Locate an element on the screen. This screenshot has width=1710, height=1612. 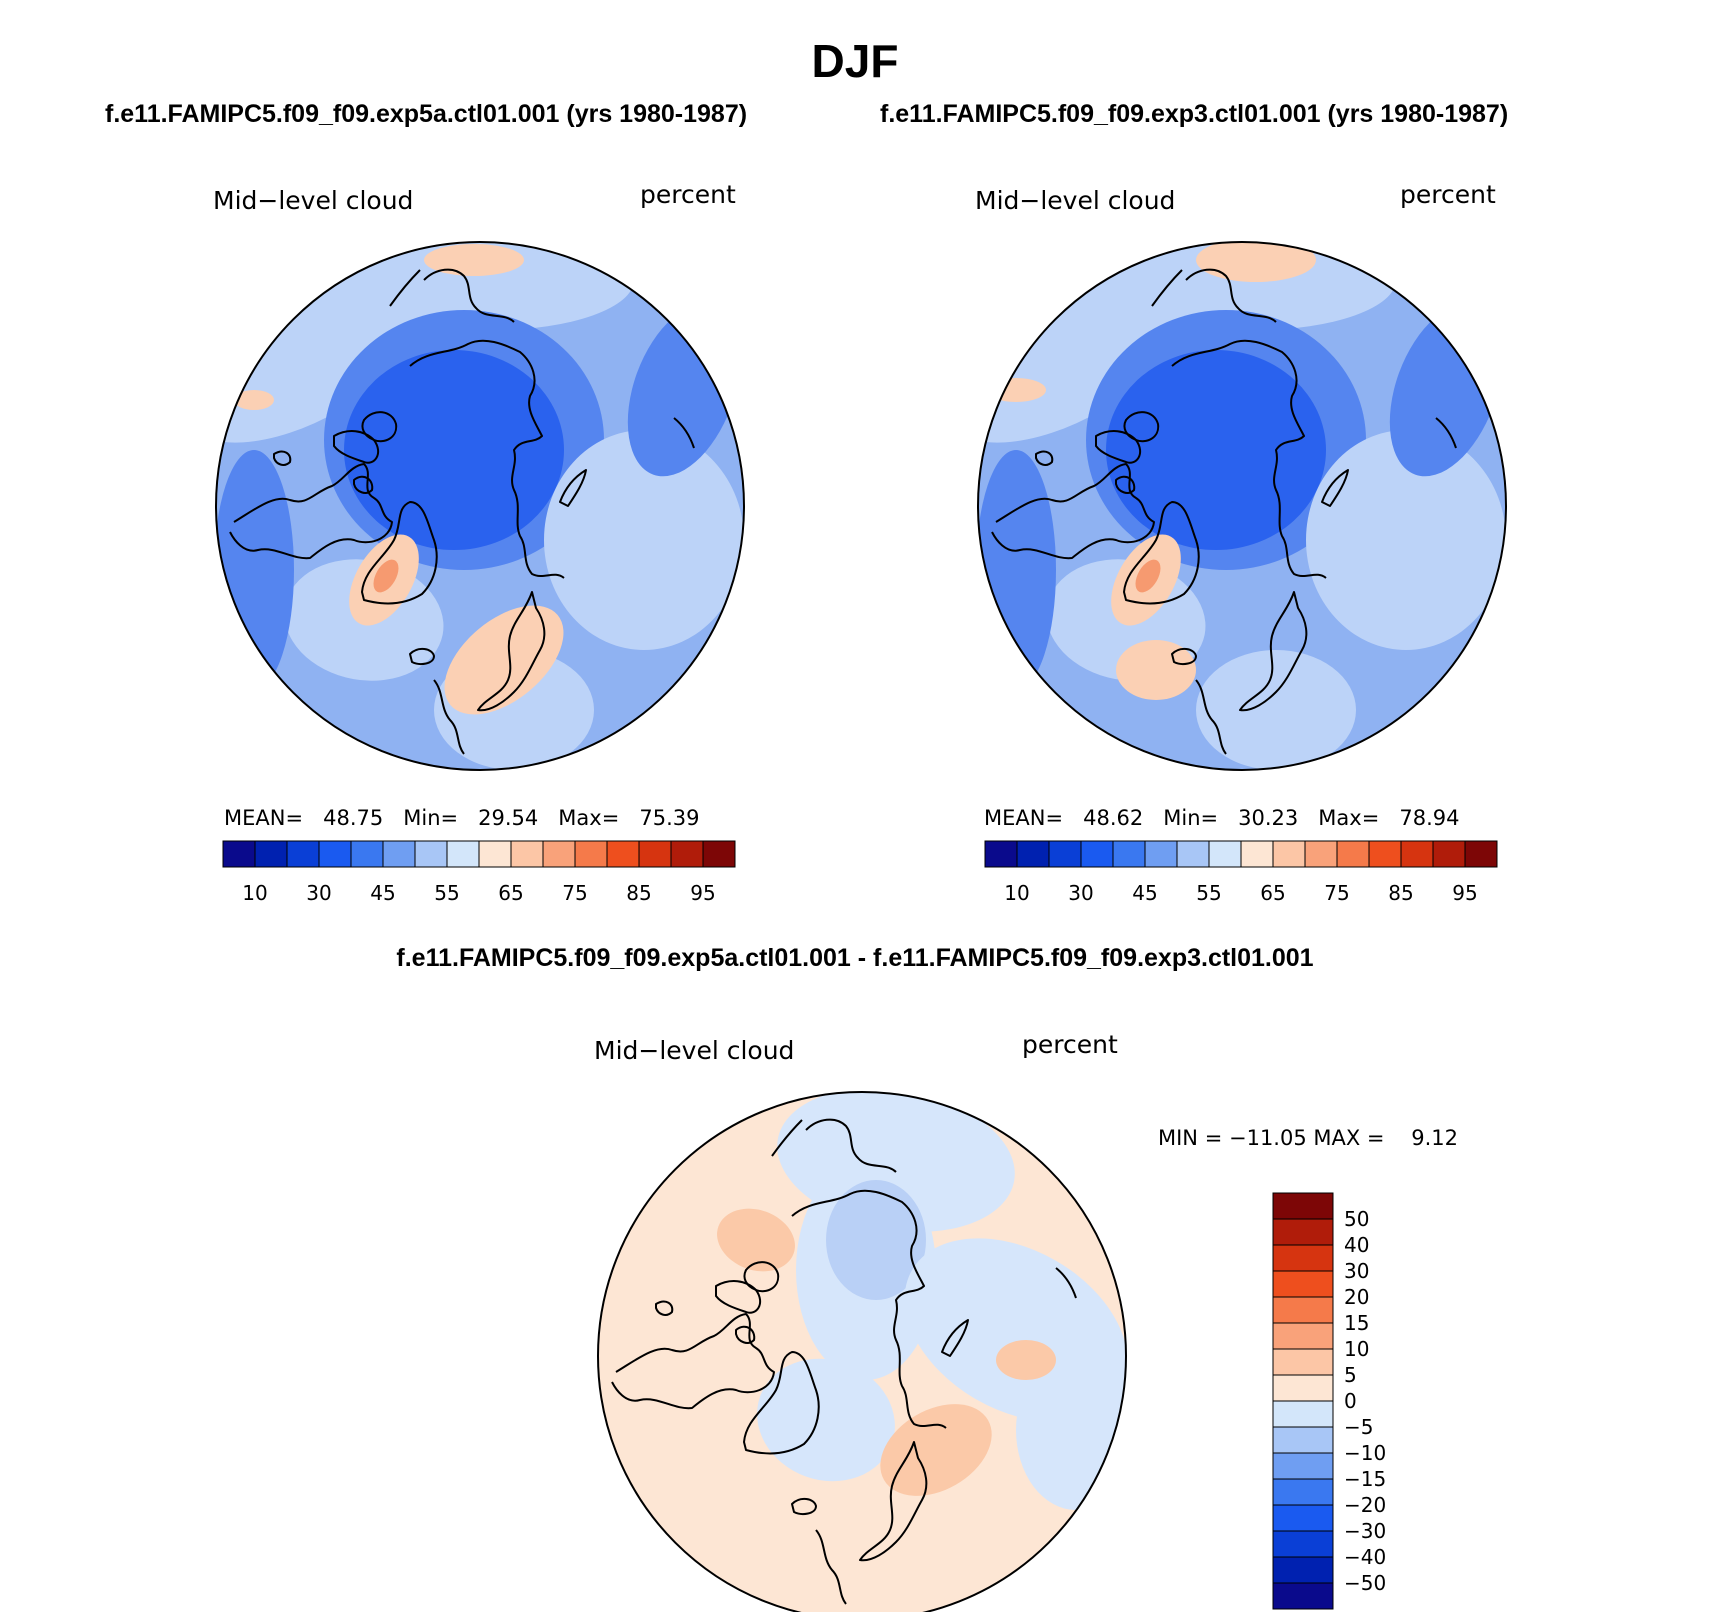
colorbar-tick-label: −10 is located at coordinates (1365, 1453).